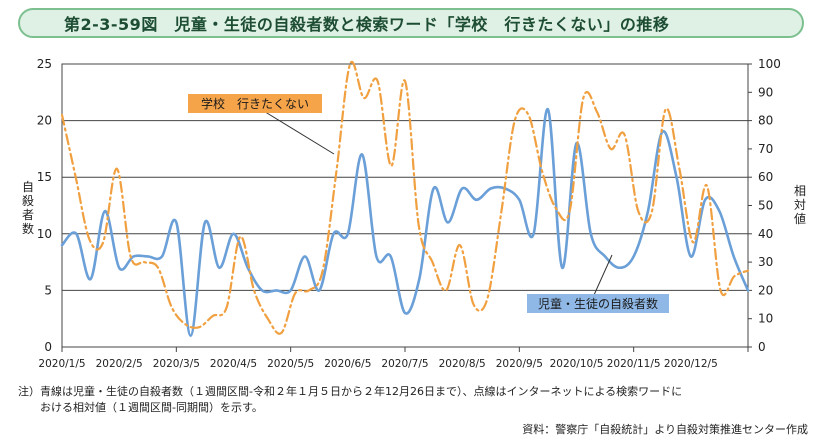 The width and height of the screenshot is (822, 440). Describe the element at coordinates (367, 24) in the screenshot. I see `figure-title: 第2-3-59図 児童・生徒の自殺者数と検索ワード「学校 行きたくない」の推移` at that location.